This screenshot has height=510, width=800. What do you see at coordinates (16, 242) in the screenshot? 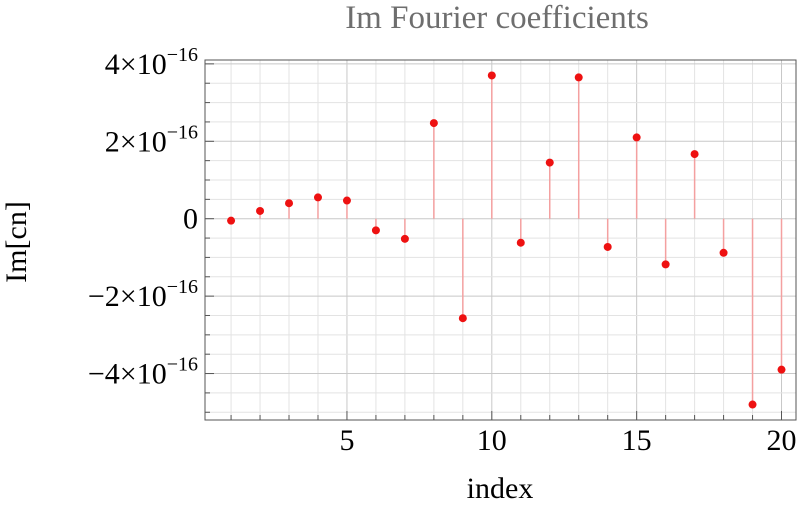
I see `y-axis-label: Im[cn]` at bounding box center [16, 242].